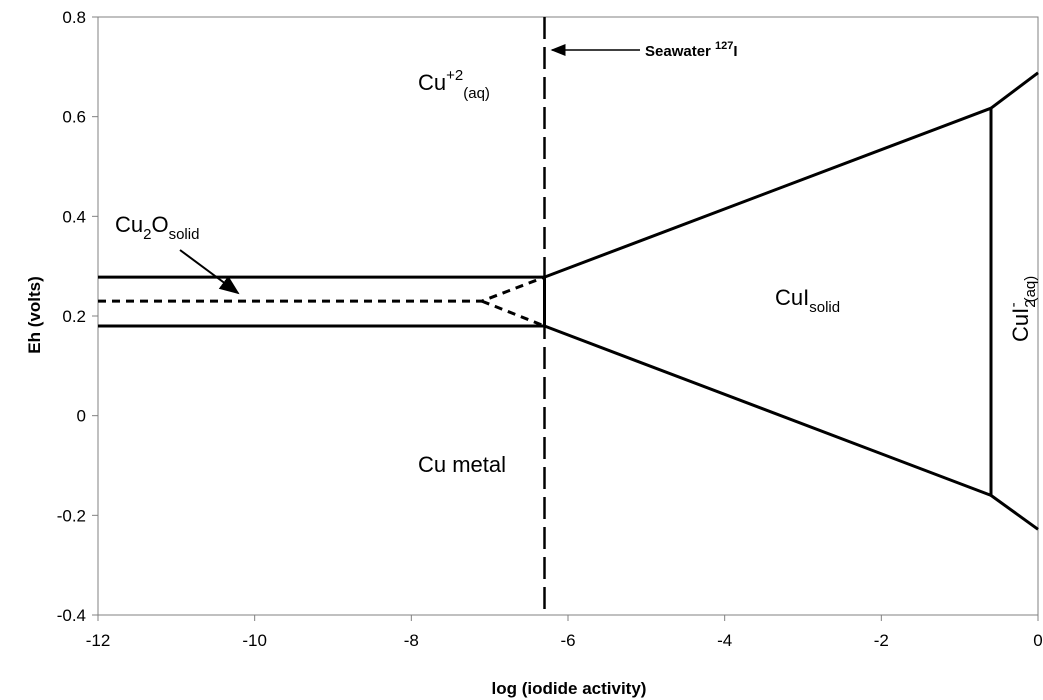 The image size is (1043, 700). Describe the element at coordinates (569, 688) in the screenshot. I see `x-axis-title: log (iodide activity)` at that location.